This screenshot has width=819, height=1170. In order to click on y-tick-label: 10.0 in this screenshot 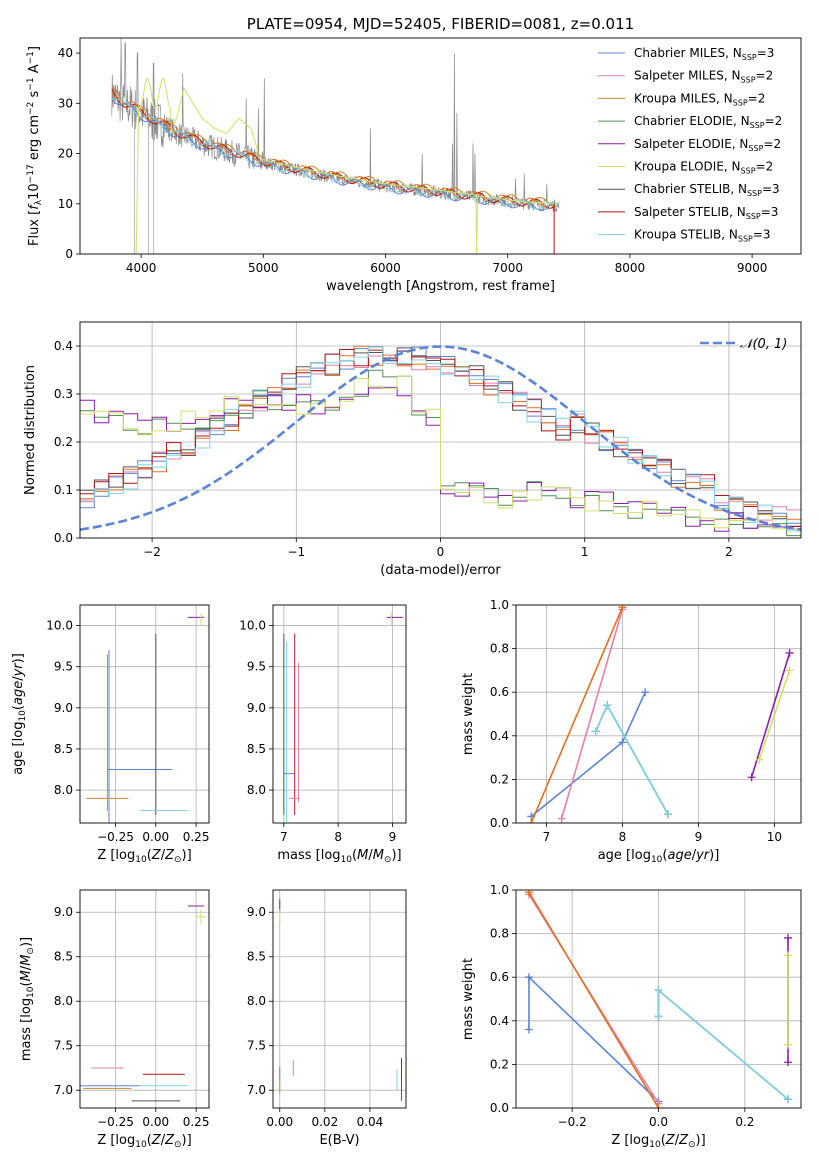, I will do `click(252, 626)`.